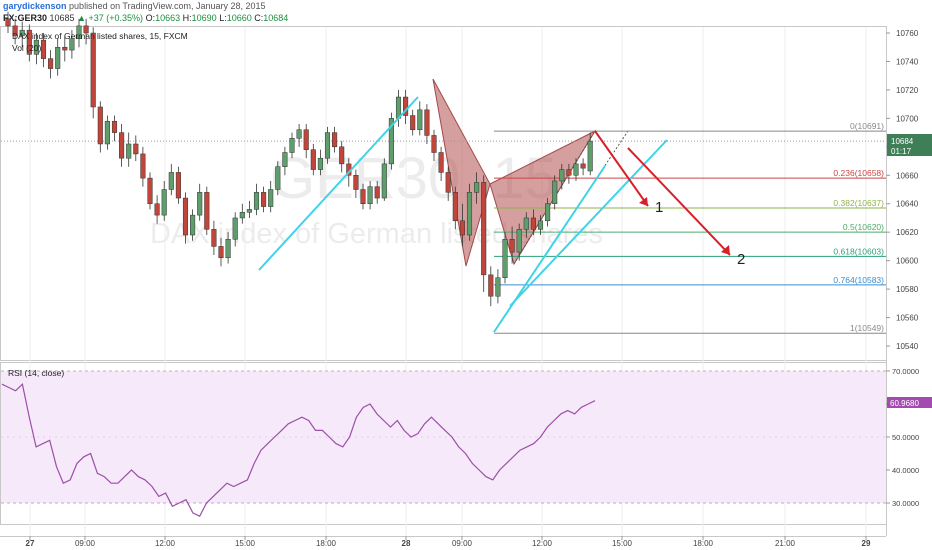 The image size is (932, 550). Describe the element at coordinates (725, 250) in the screenshot. I see `arrow-2-head-icon` at that location.